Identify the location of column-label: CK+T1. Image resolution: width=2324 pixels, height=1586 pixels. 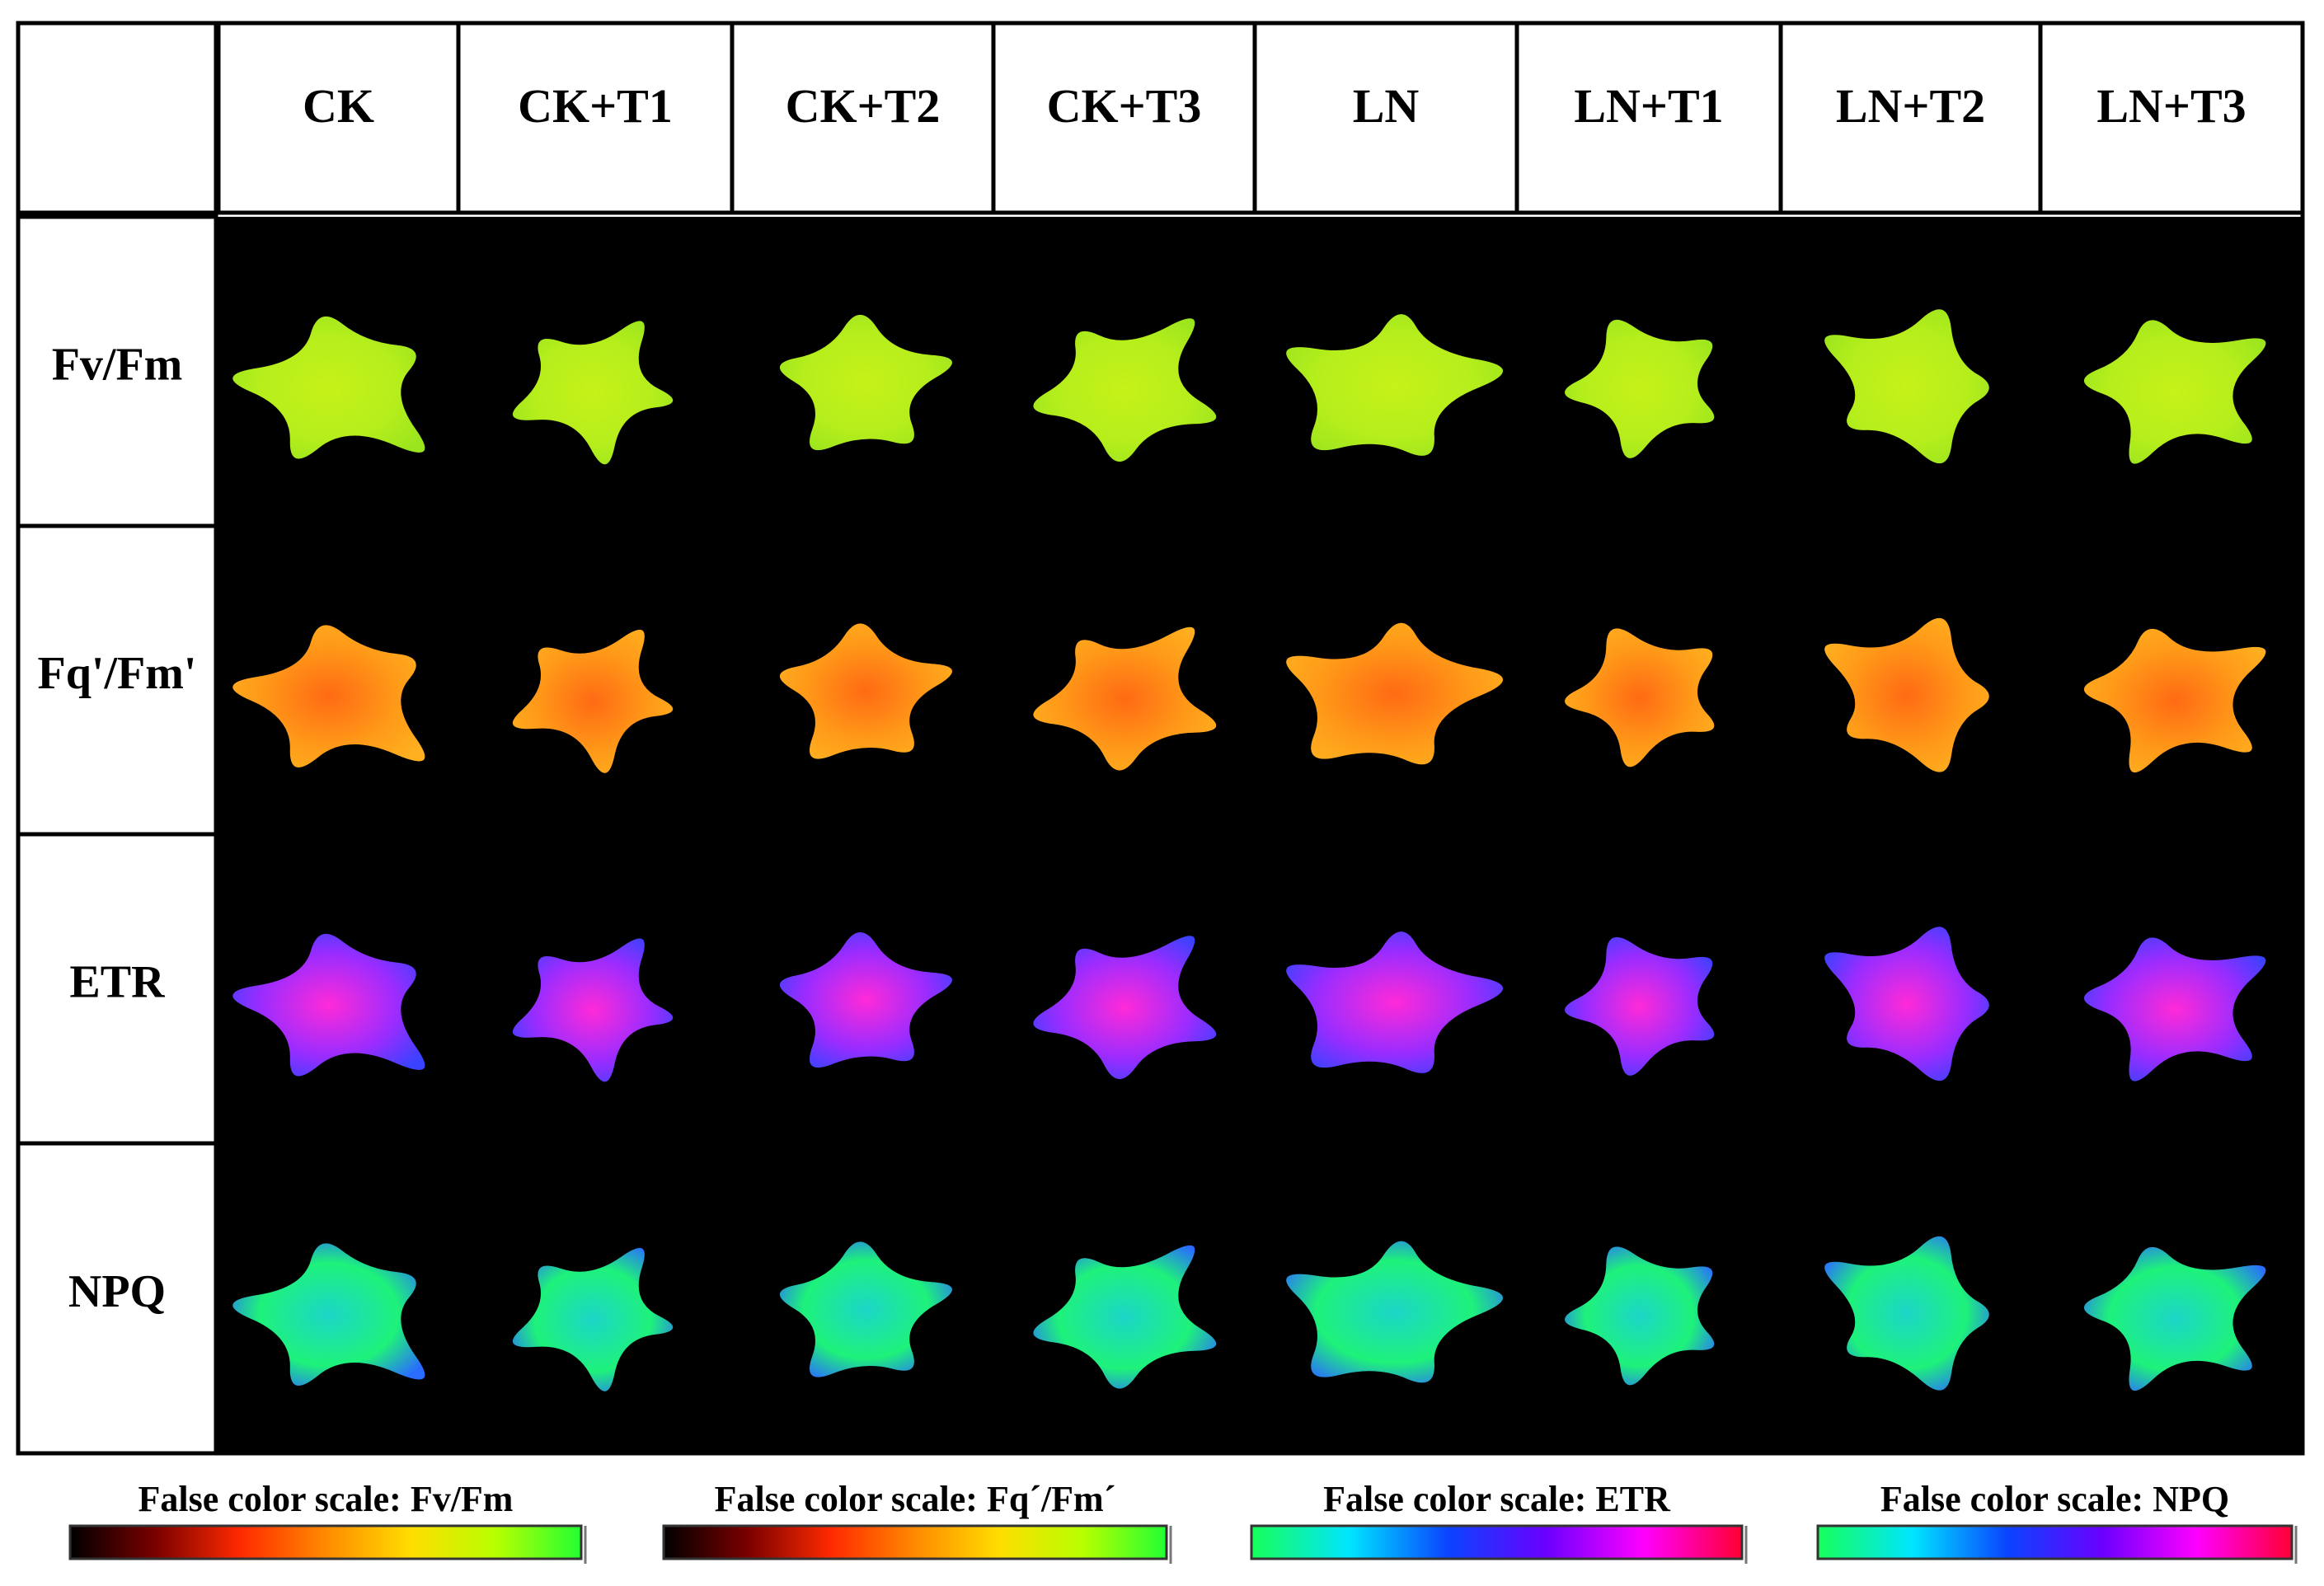
(595, 106).